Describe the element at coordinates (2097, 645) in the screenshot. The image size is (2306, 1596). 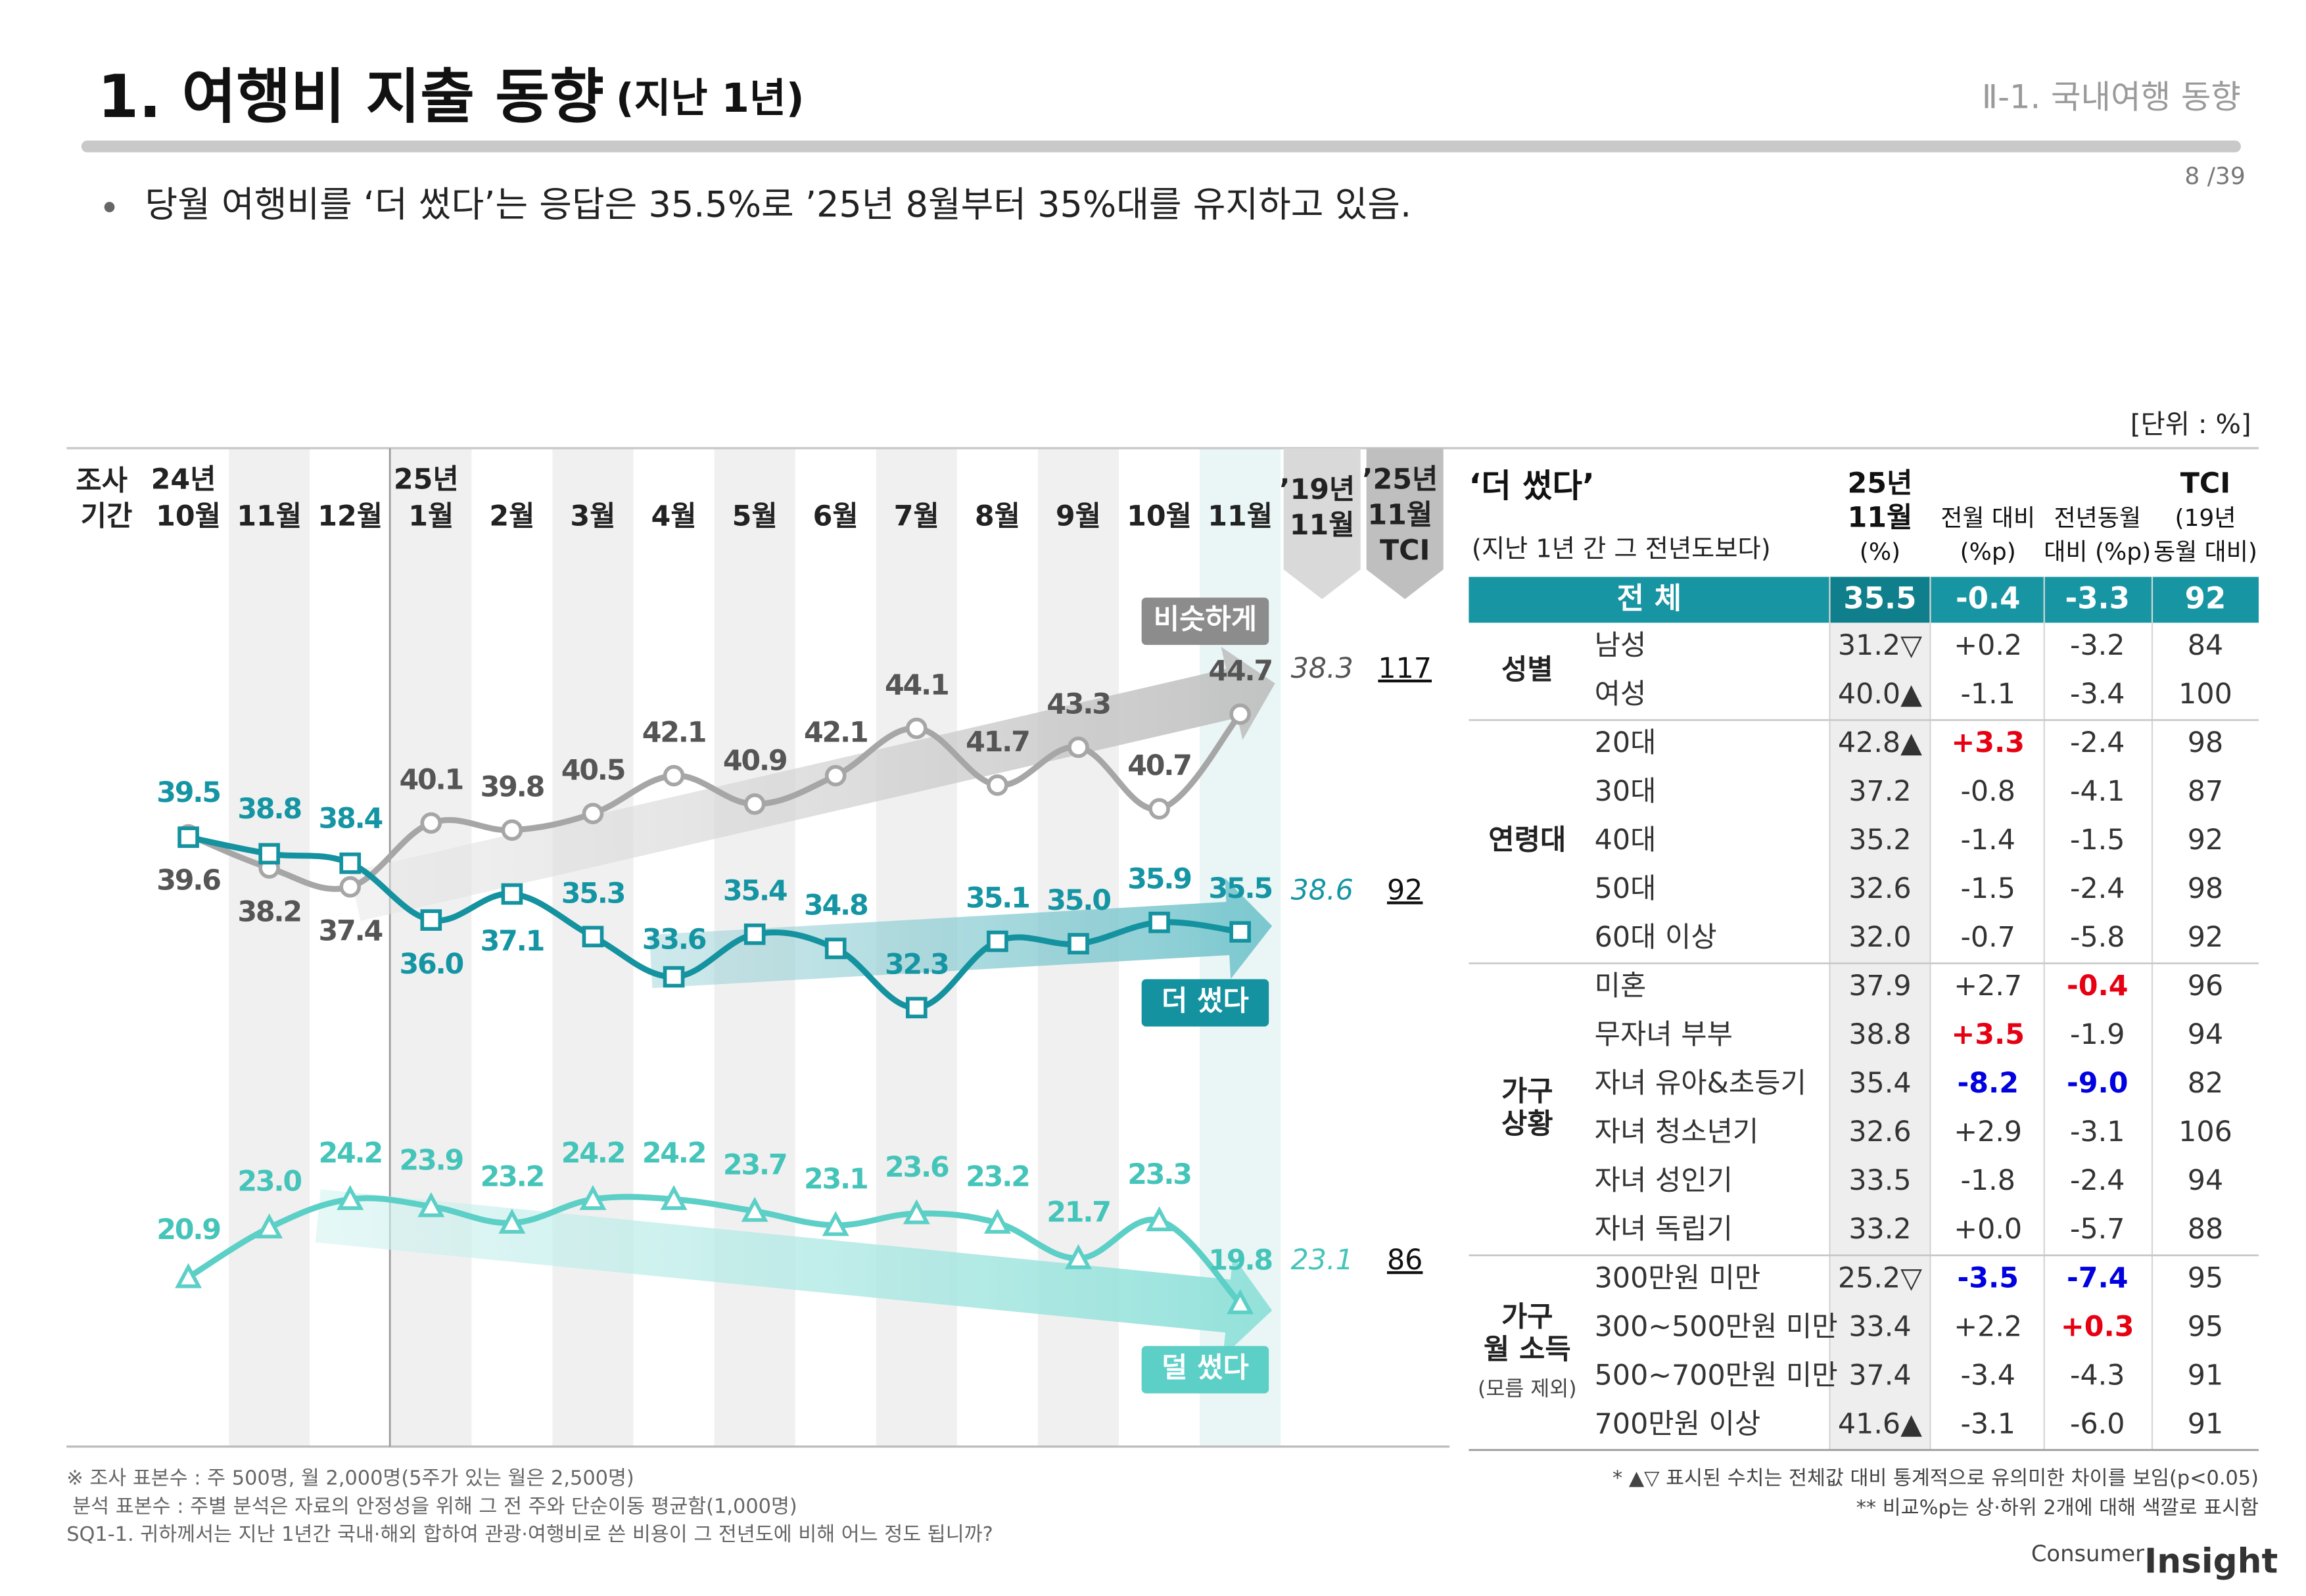
I see `cell: -3.2` at that location.